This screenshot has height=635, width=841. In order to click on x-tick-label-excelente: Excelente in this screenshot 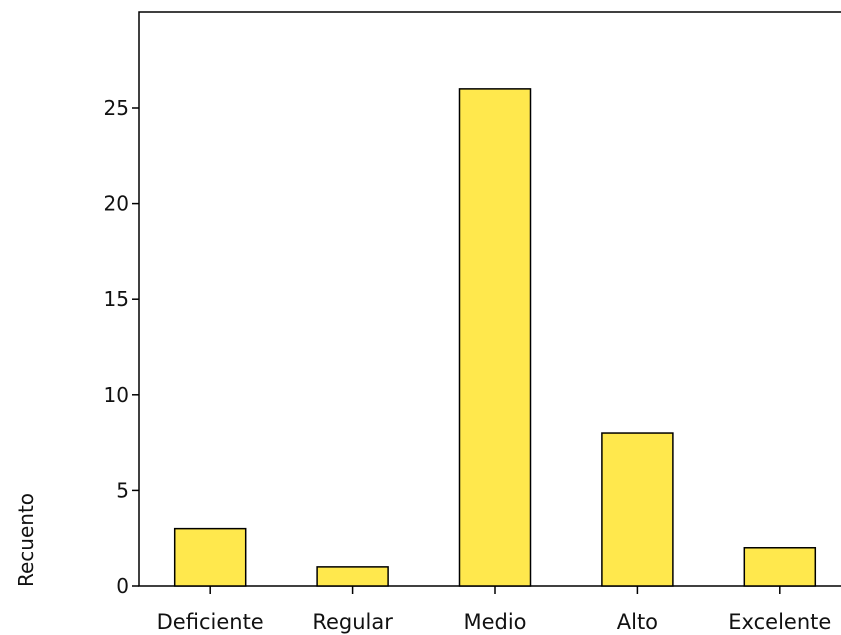, I will do `click(779, 622)`.